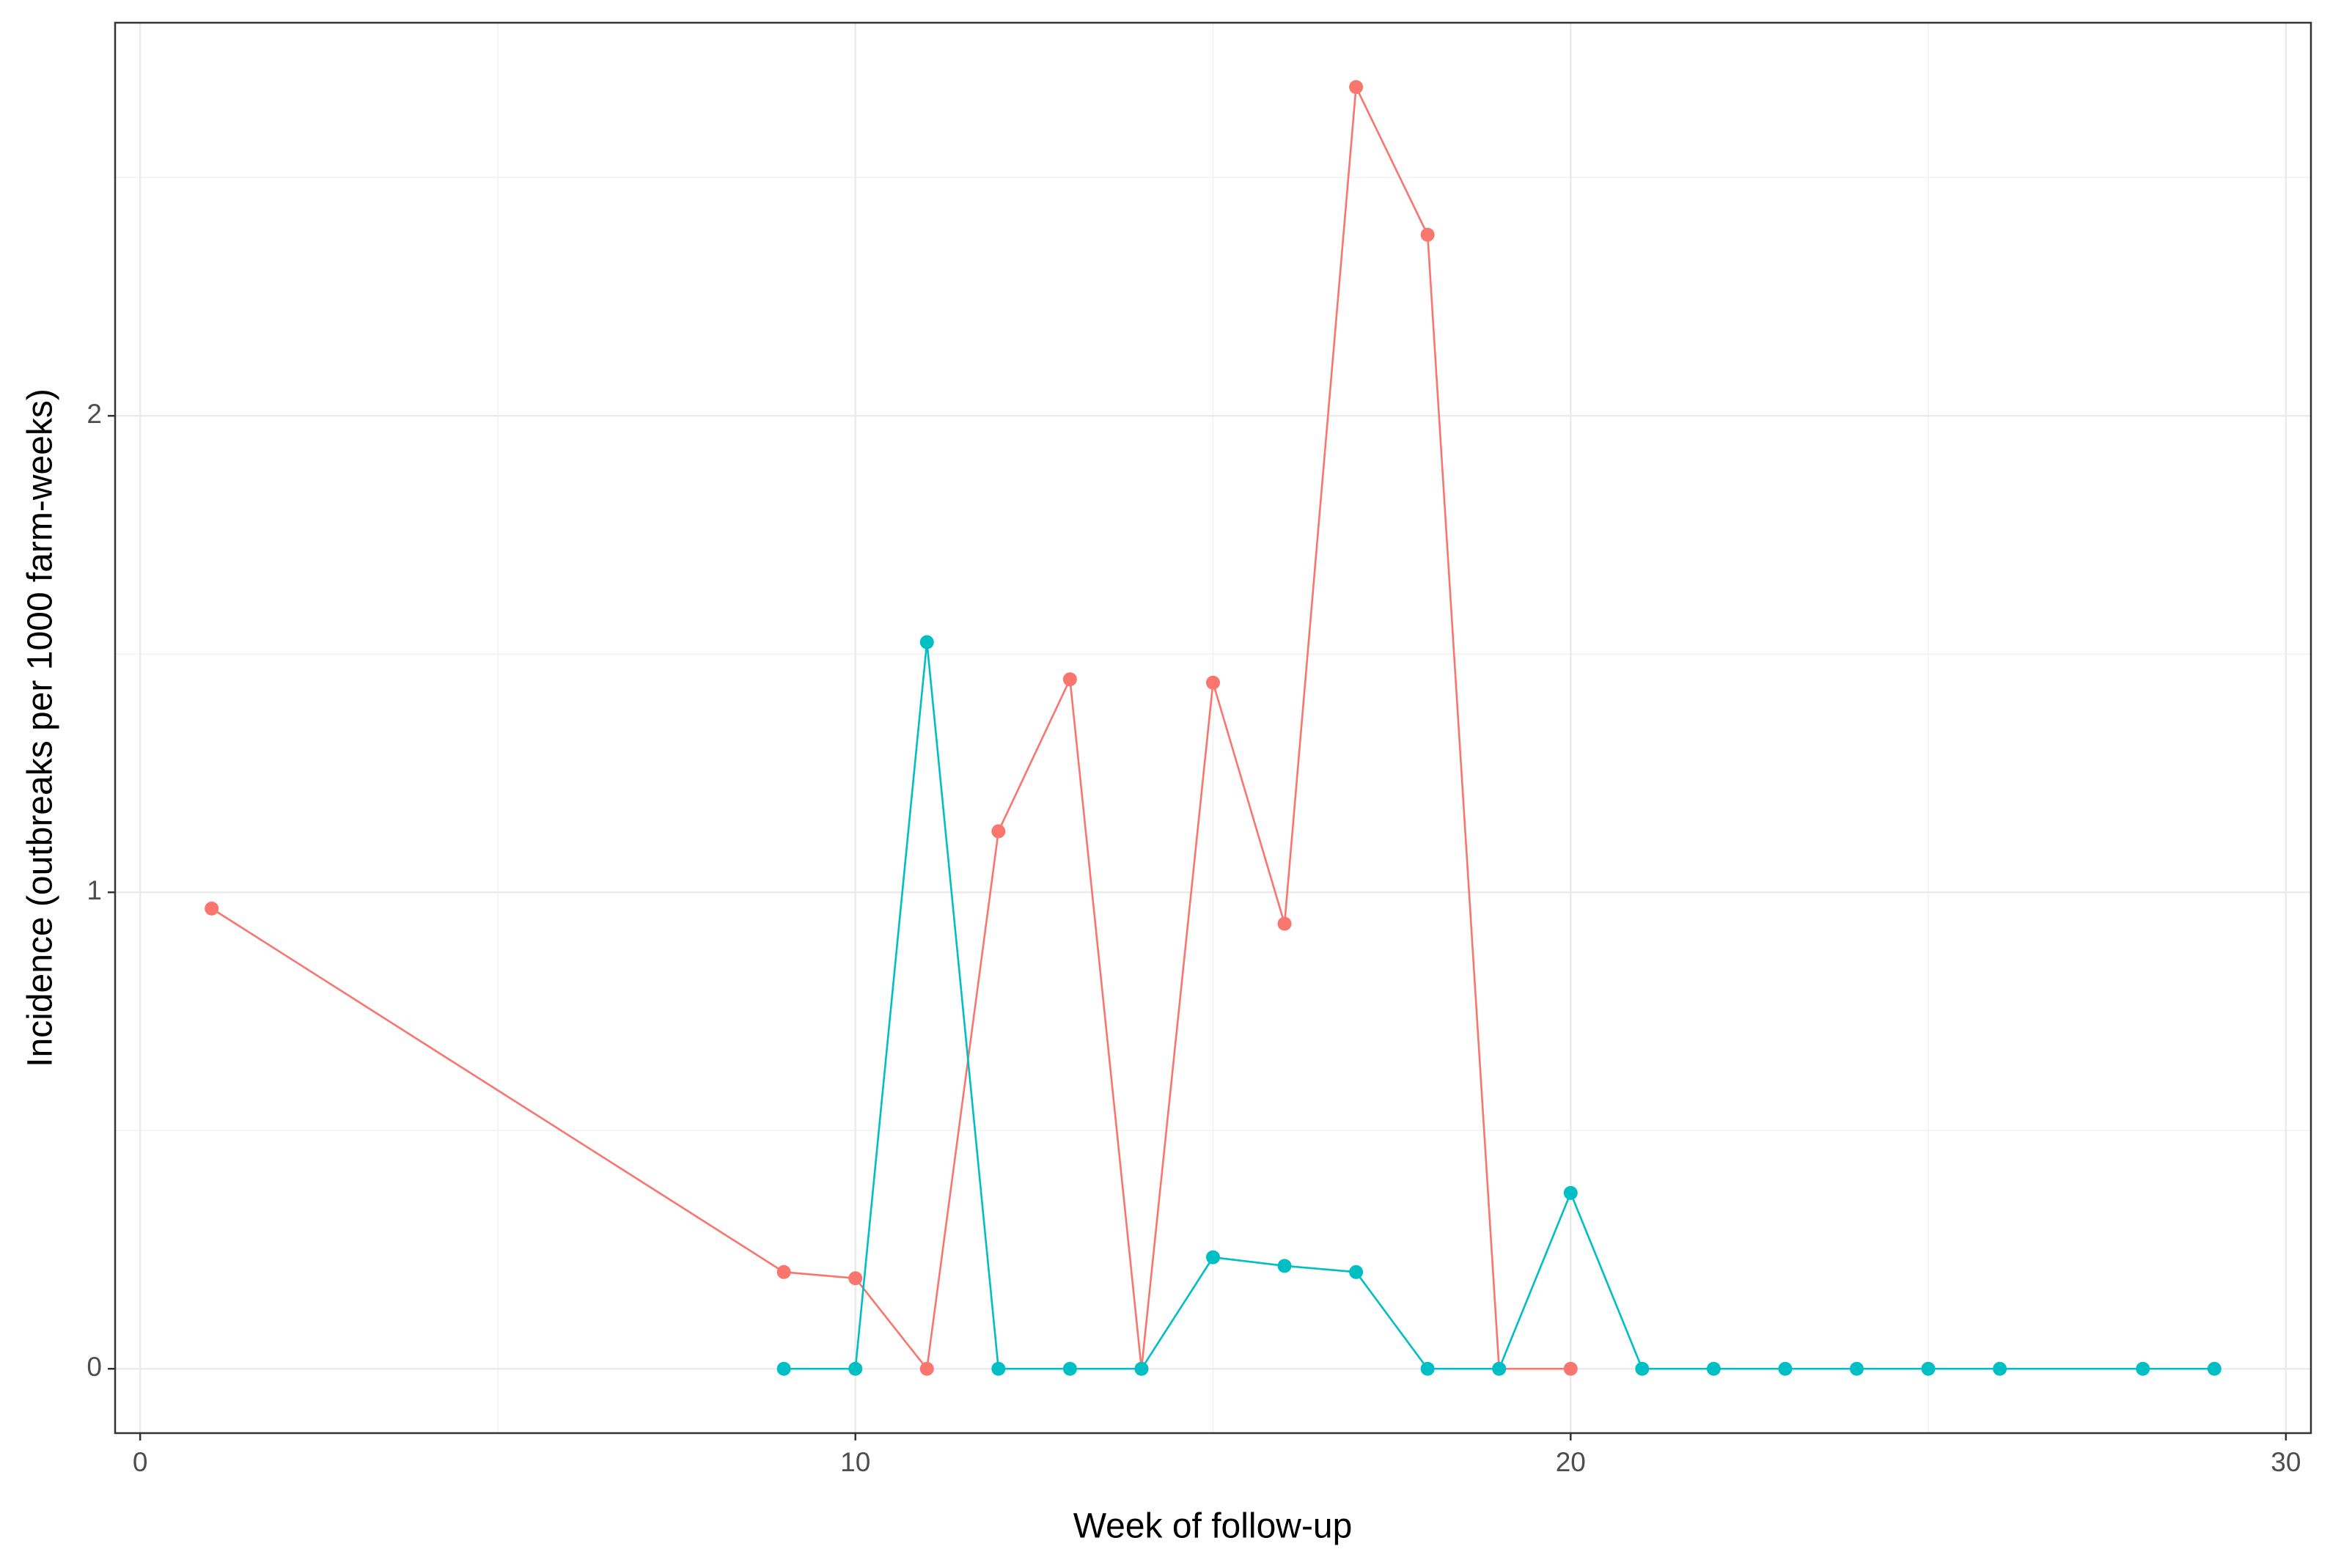  What do you see at coordinates (94, 890) in the screenshot?
I see `y-tick-label: 1` at bounding box center [94, 890].